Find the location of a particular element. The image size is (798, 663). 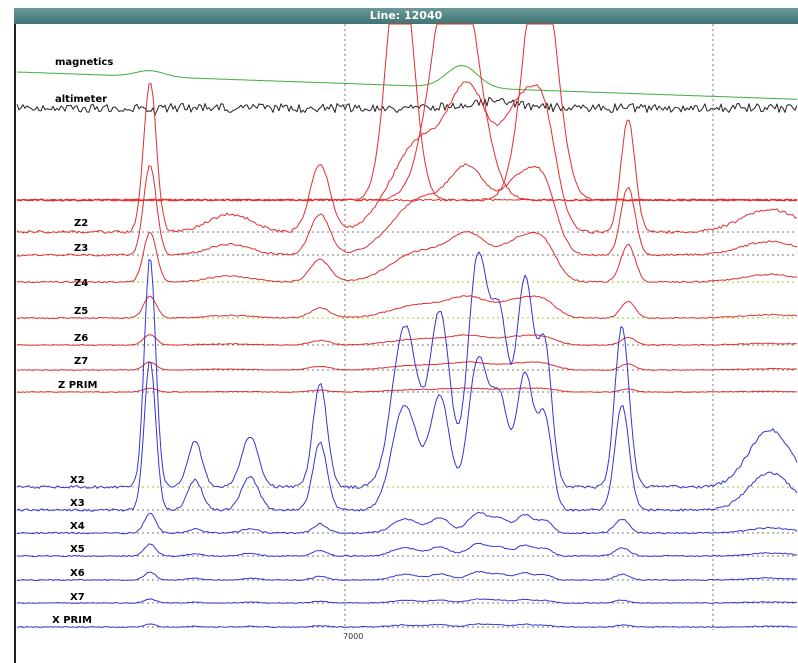

z2-label: Z2 is located at coordinates (81, 223).